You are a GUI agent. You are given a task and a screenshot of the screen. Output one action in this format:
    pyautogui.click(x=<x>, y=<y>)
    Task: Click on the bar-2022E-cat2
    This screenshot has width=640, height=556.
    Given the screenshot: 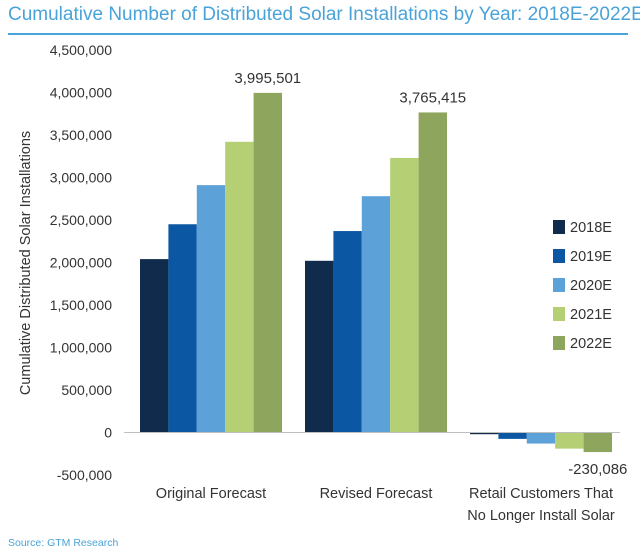 What is the action you would take?
    pyautogui.click(x=597, y=442)
    